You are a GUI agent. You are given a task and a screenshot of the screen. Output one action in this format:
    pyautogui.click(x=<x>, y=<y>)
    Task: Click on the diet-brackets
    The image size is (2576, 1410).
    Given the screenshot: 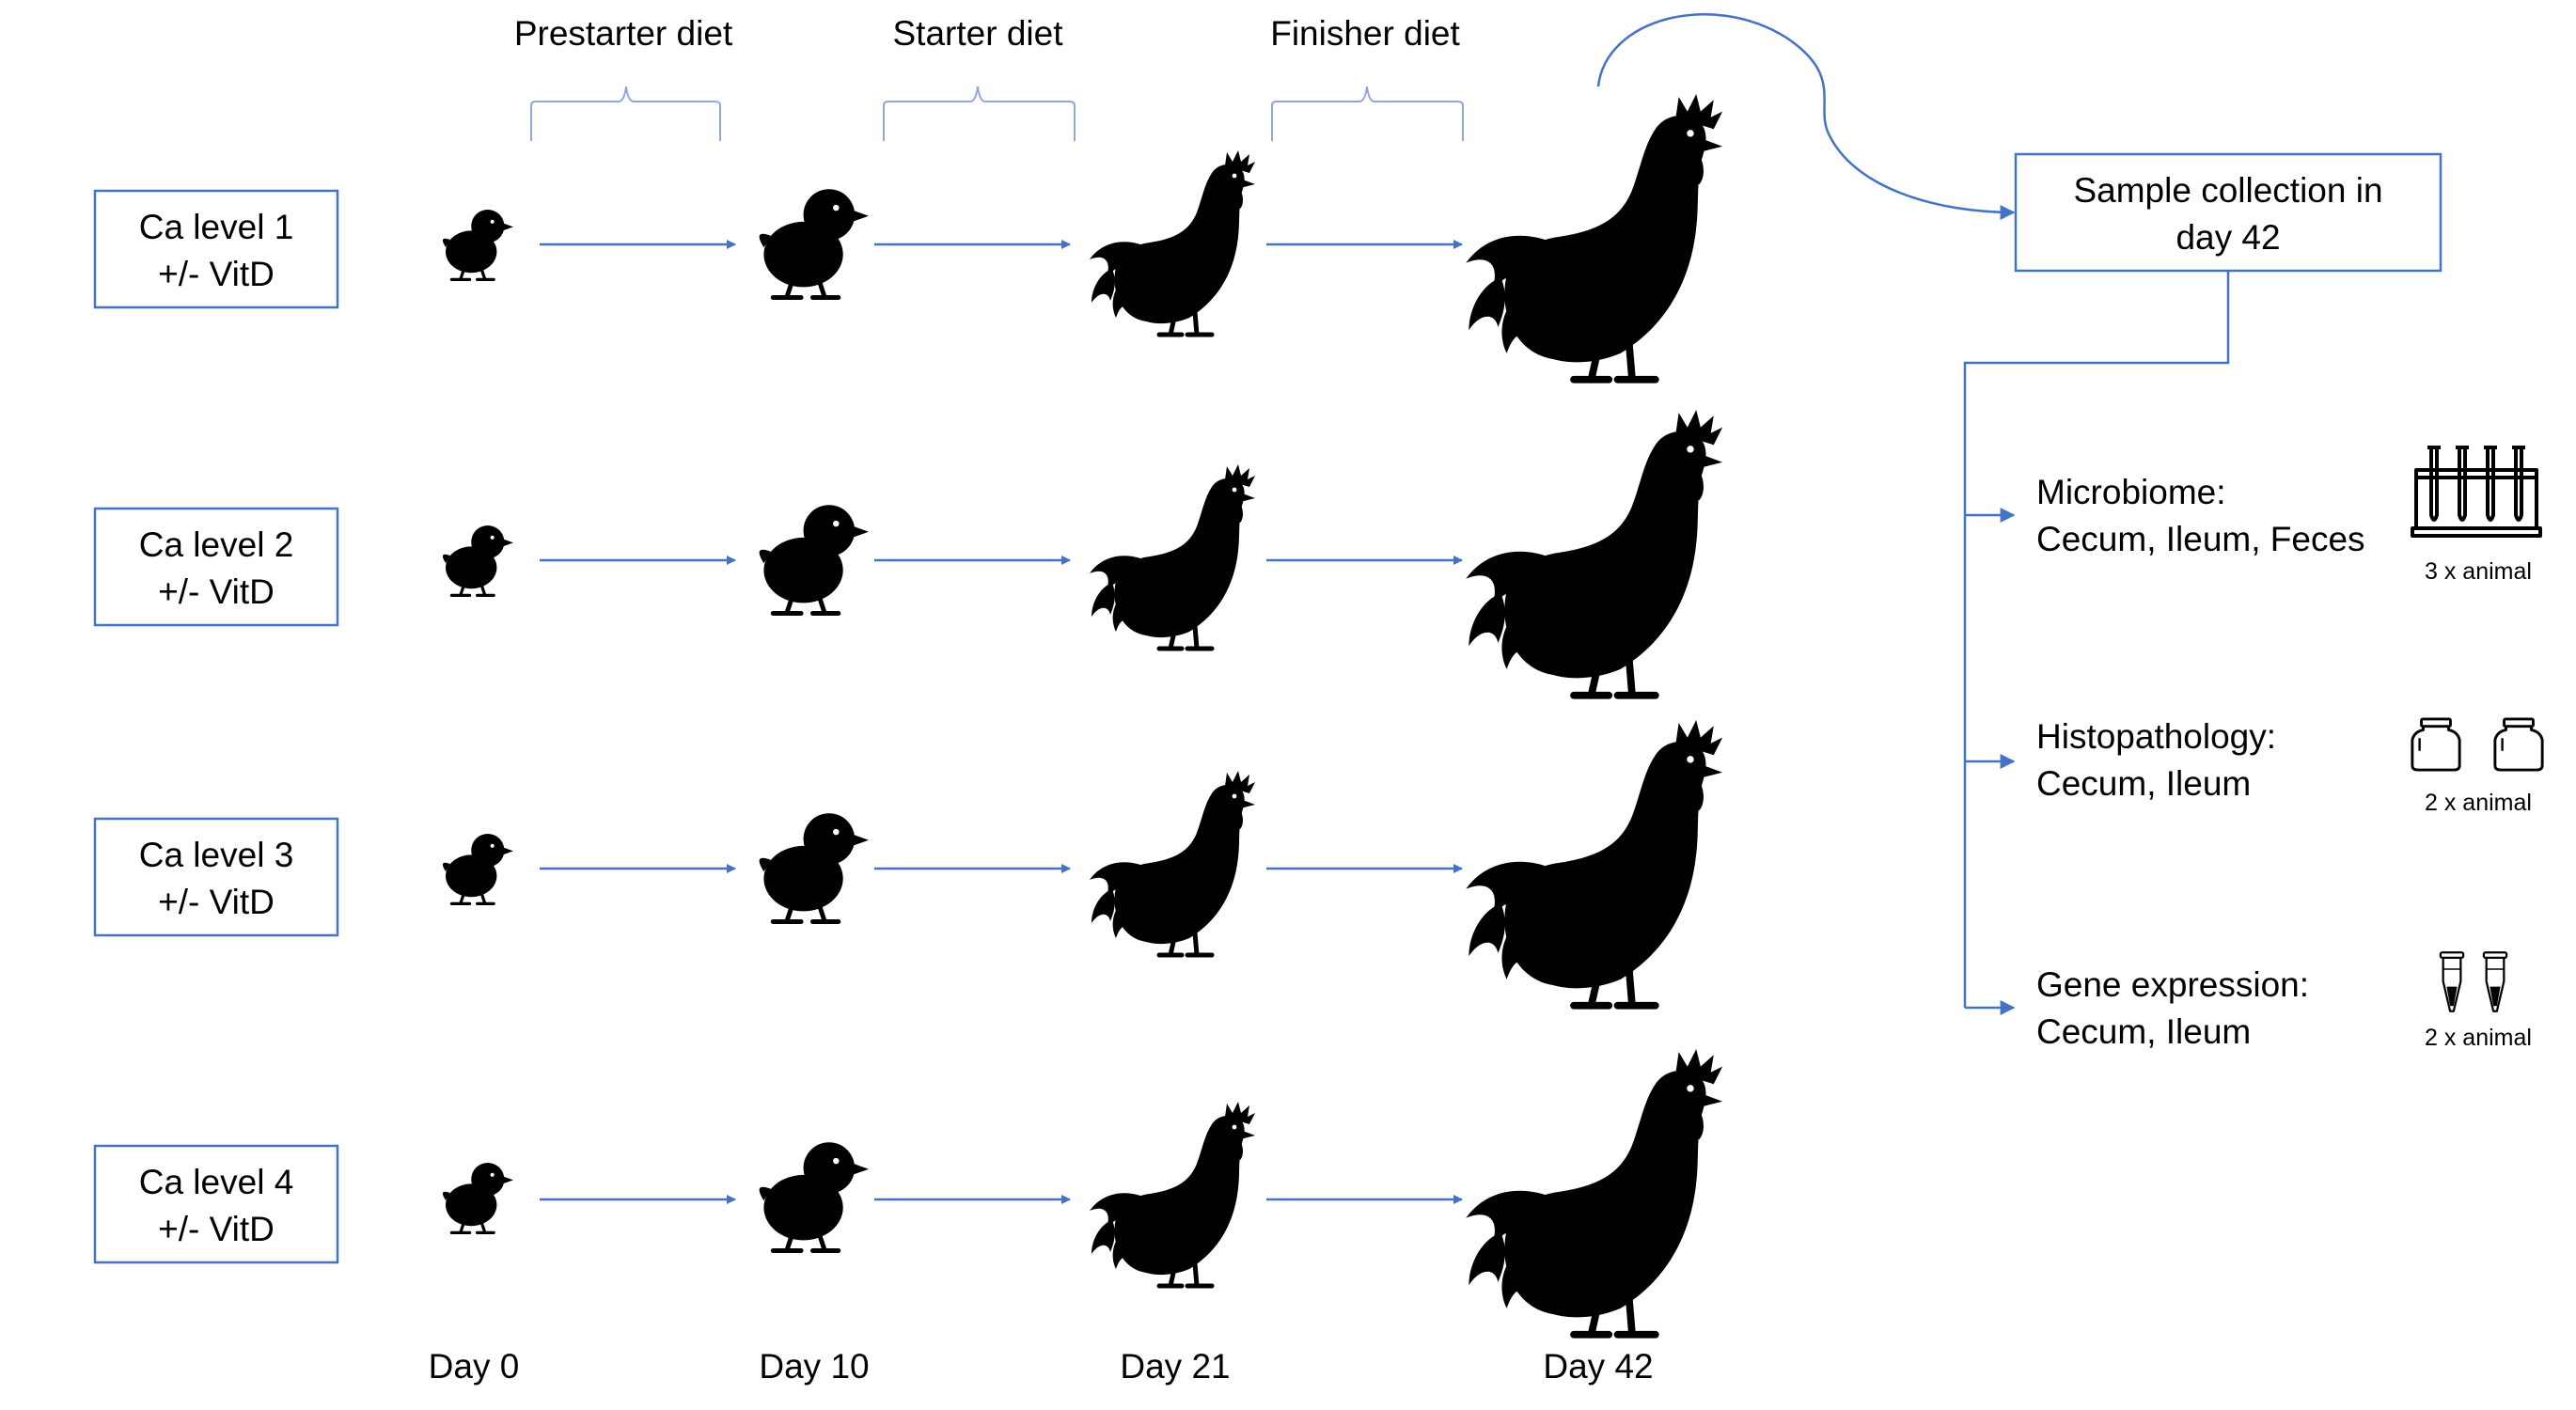 What is the action you would take?
    pyautogui.click(x=997, y=113)
    